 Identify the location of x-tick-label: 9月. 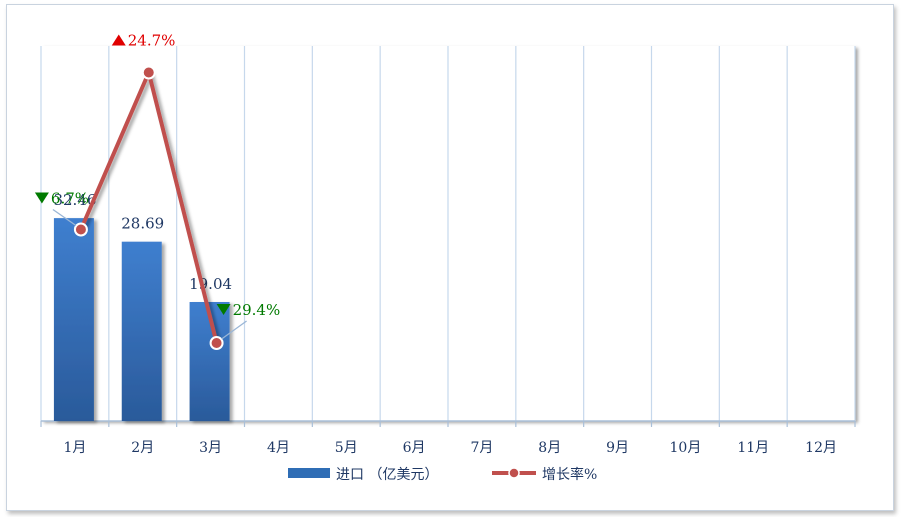
(617, 448).